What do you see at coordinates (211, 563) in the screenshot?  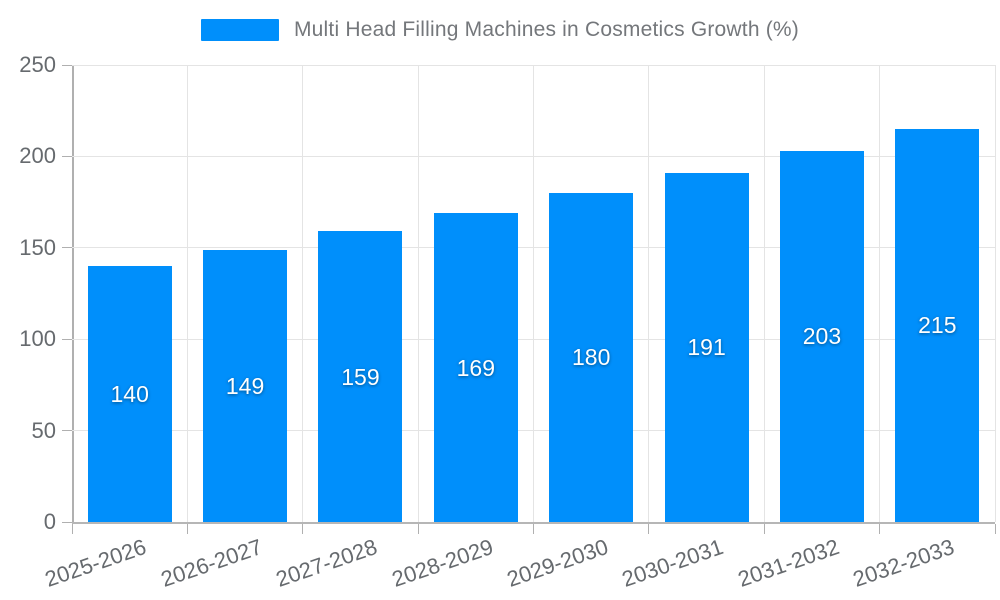 I see `x-axis-label: 2026-2027` at bounding box center [211, 563].